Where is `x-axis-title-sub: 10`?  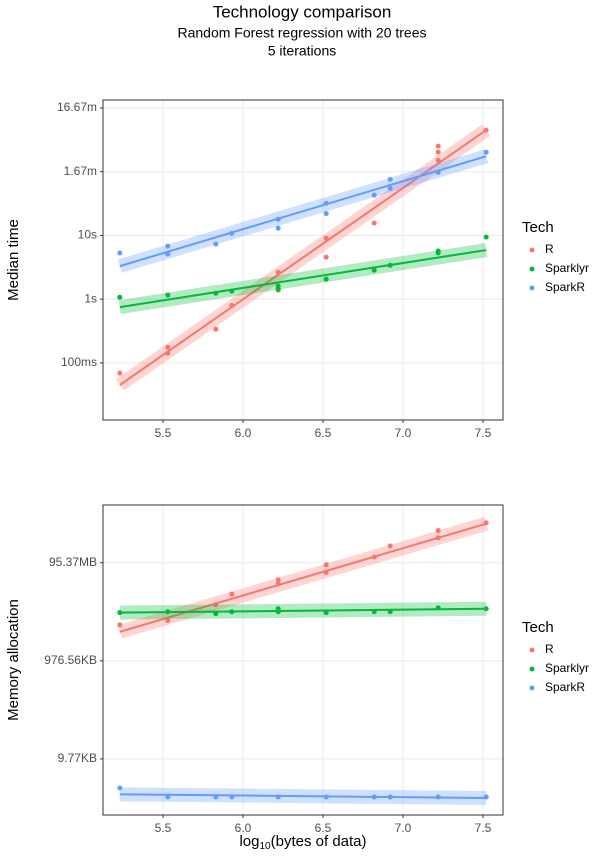 x-axis-title-sub: 10 is located at coordinates (266, 846).